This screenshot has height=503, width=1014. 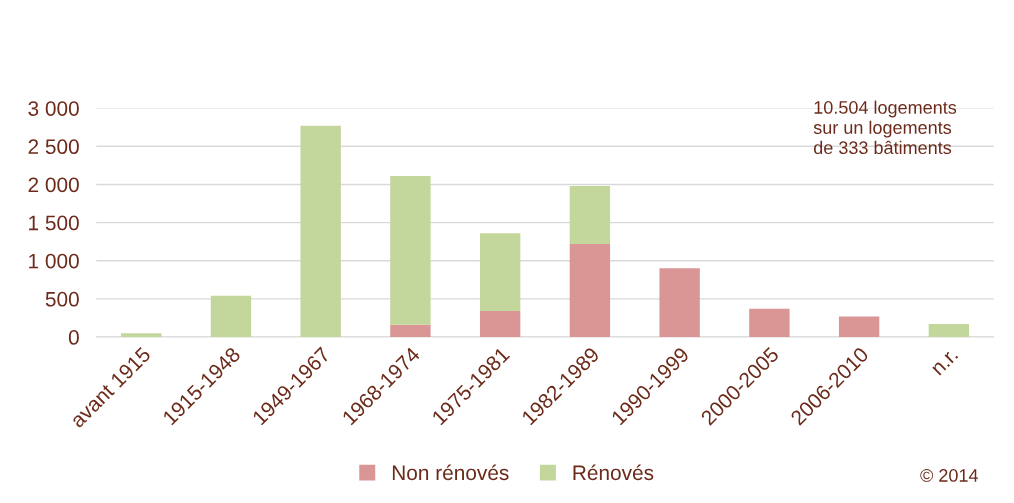 I want to click on annotation: 10.504 logements sur un logements de 333 bâtiments, so click(x=885, y=127).